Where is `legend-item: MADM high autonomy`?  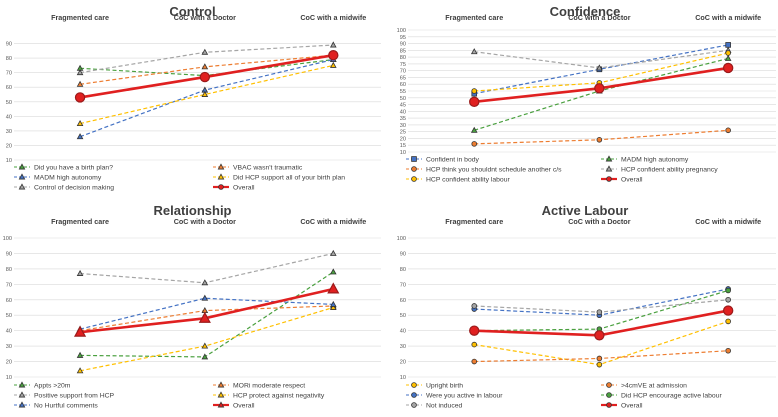
legend-item: MADM high autonomy is located at coordinates (645, 159).